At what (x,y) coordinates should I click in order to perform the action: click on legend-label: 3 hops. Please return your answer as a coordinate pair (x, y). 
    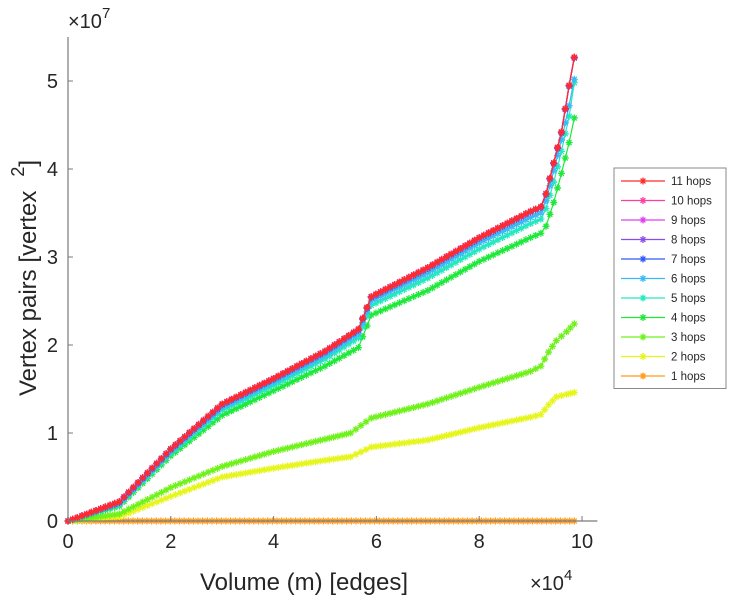
    Looking at the image, I should click on (688, 338).